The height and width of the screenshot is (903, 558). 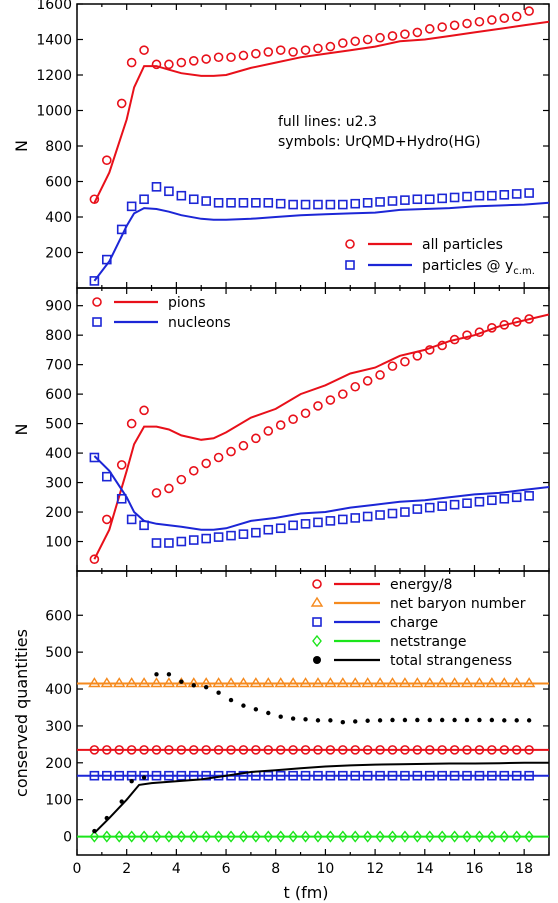 I want to click on y-tick-label: 200, so click(x=58, y=254).